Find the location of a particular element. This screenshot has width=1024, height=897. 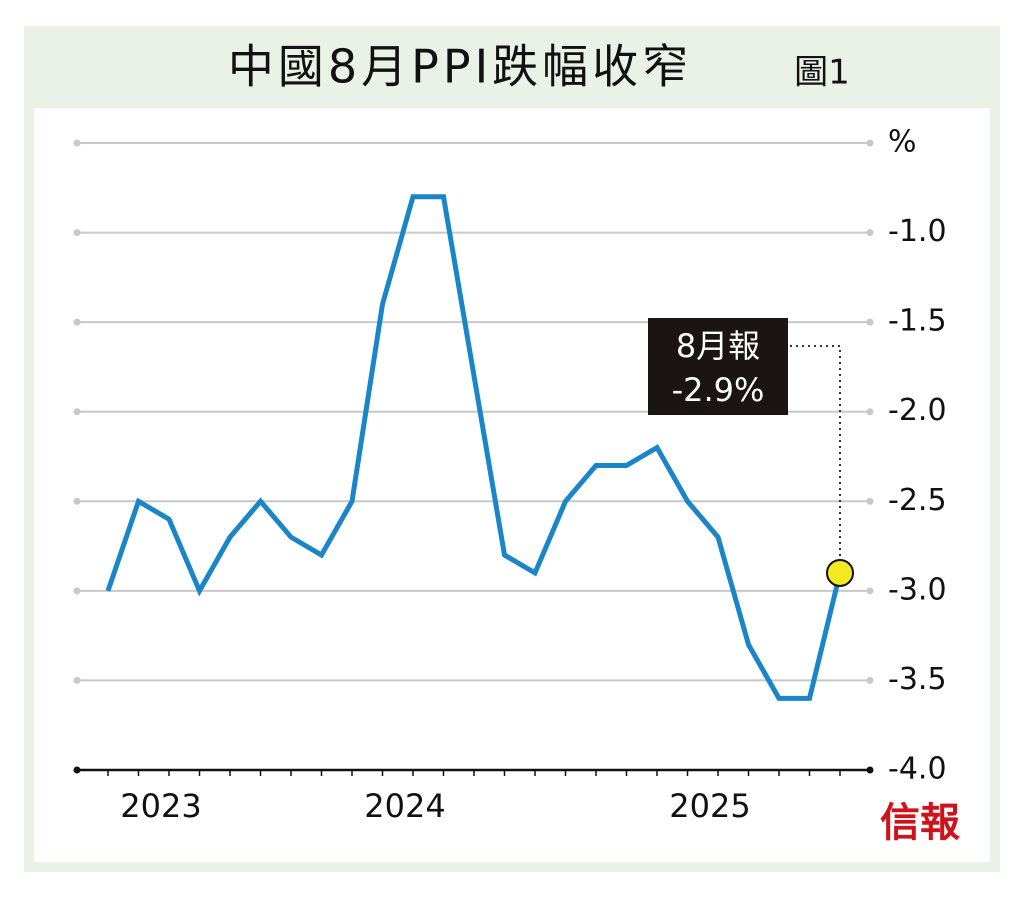

annotation-leader is located at coordinates (815, 452).